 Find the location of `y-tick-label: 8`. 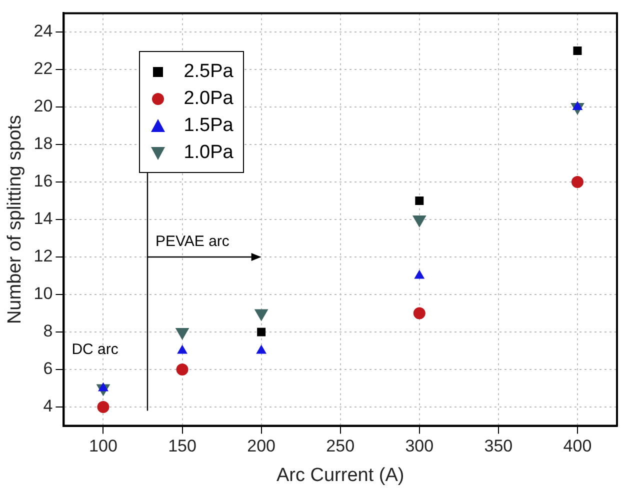

y-tick-label: 8 is located at coordinates (48, 331).